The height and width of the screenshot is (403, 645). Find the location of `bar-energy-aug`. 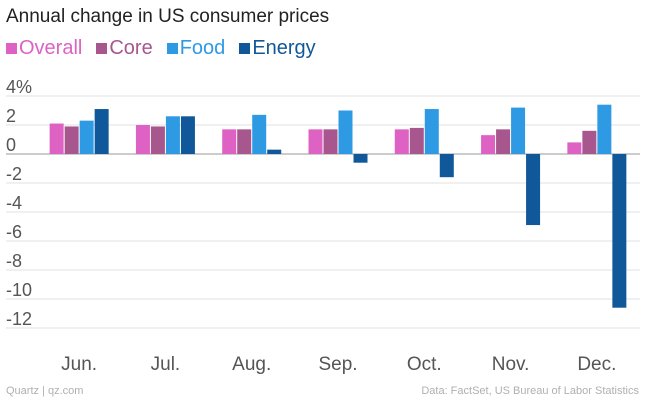

bar-energy-aug is located at coordinates (274, 151).